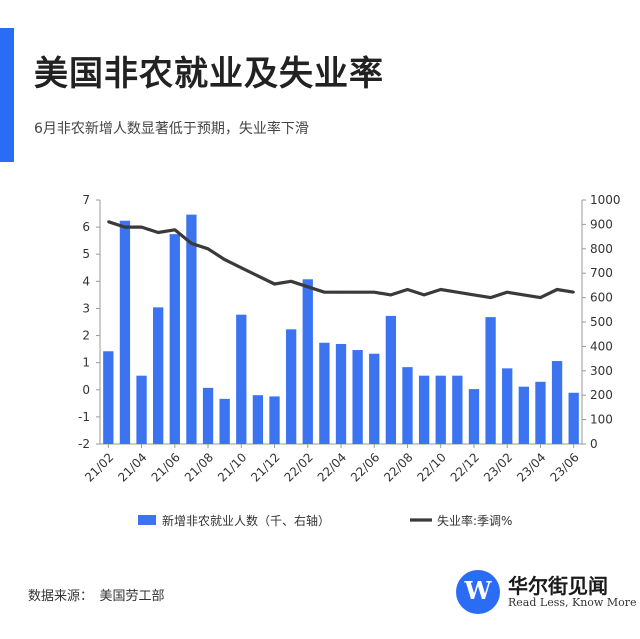 The image size is (640, 639). What do you see at coordinates (601, 395) in the screenshot?
I see `right-tick-label: 200` at bounding box center [601, 395].